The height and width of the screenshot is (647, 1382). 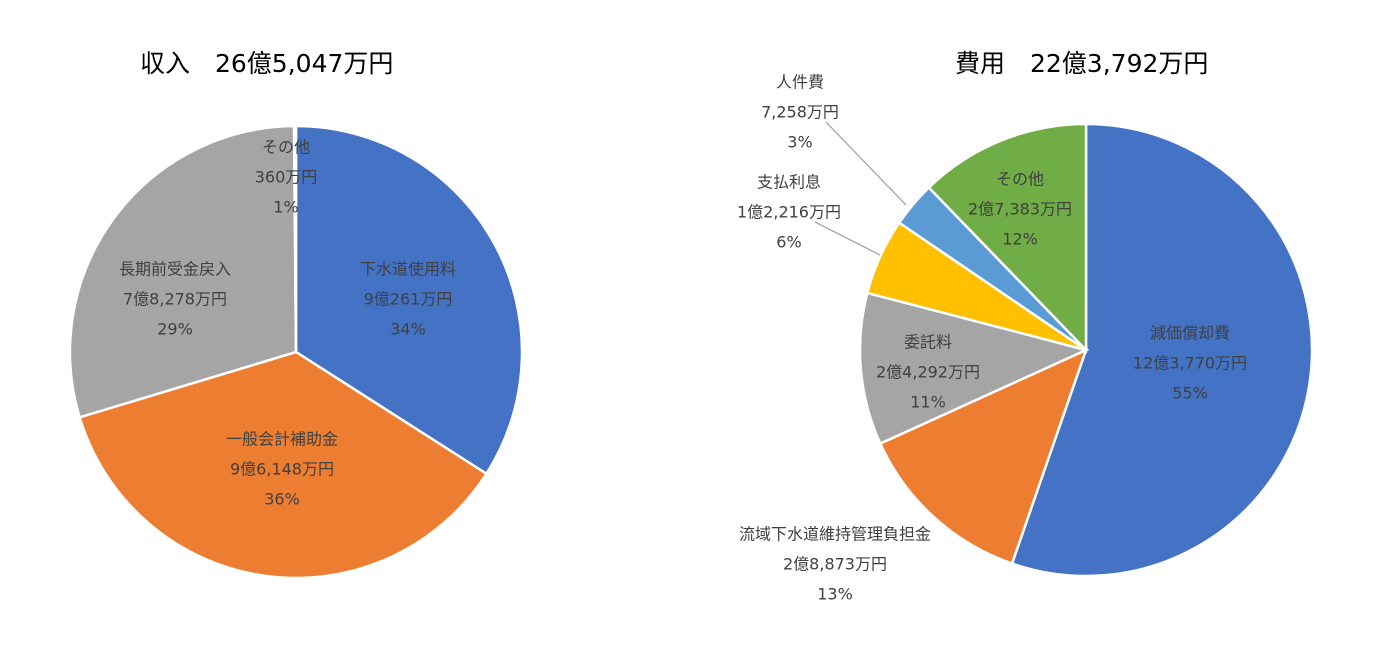 What do you see at coordinates (789, 212) in the screenshot?
I see `slice-label-amount: 1億2,216万円` at bounding box center [789, 212].